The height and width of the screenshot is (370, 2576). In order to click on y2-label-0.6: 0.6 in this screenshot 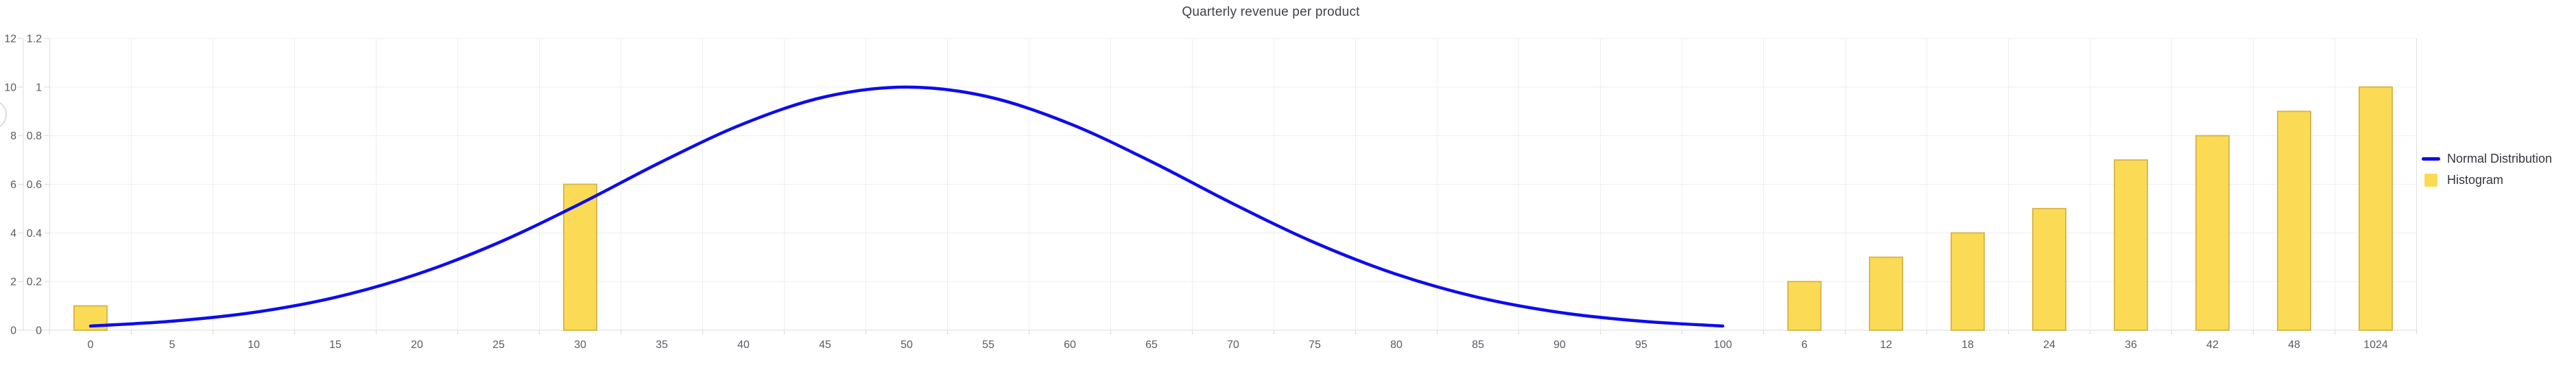, I will do `click(34, 185)`.